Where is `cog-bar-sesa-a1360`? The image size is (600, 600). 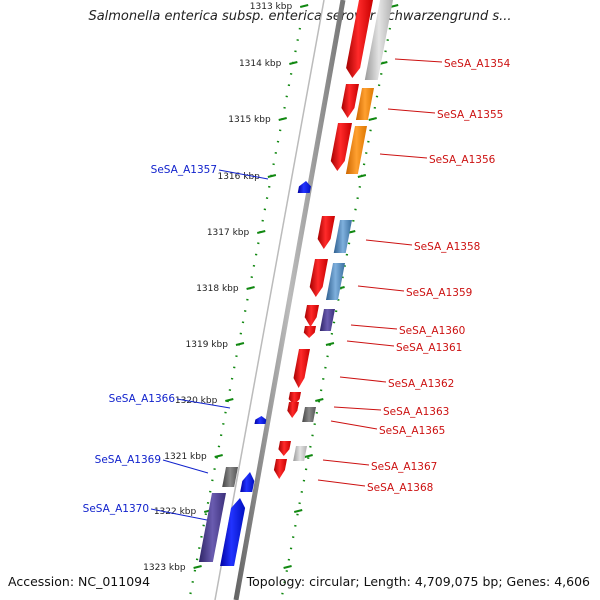
cog-bar-sesa-a1360 is located at coordinates (327, 320).